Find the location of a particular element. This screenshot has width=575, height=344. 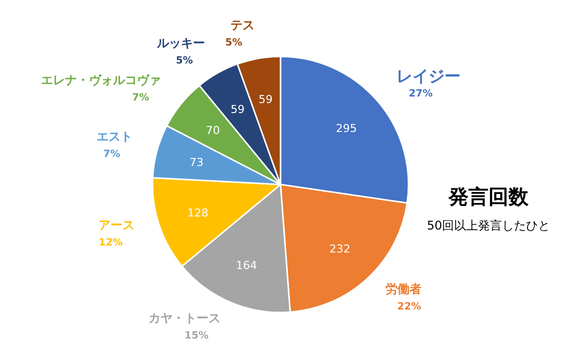

slice-label: エスト is located at coordinates (114, 136).